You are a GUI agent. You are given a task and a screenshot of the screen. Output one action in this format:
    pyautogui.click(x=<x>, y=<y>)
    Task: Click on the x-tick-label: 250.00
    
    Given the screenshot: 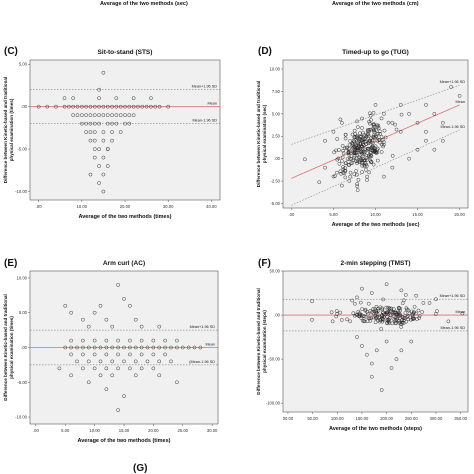 What is the action you would take?
    pyautogui.click(x=411, y=418)
    